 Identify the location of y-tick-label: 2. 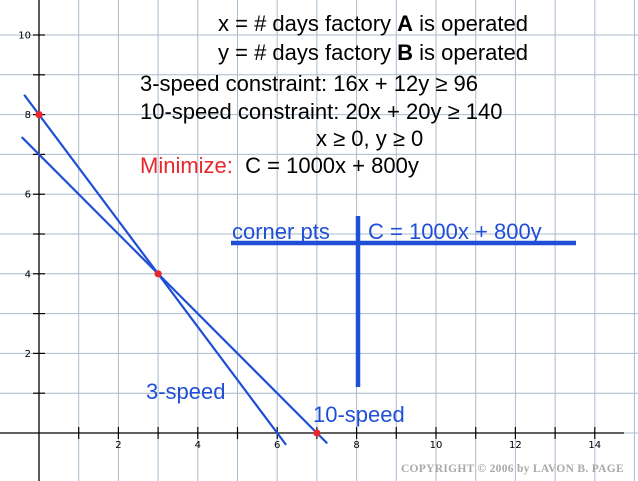
(28, 354).